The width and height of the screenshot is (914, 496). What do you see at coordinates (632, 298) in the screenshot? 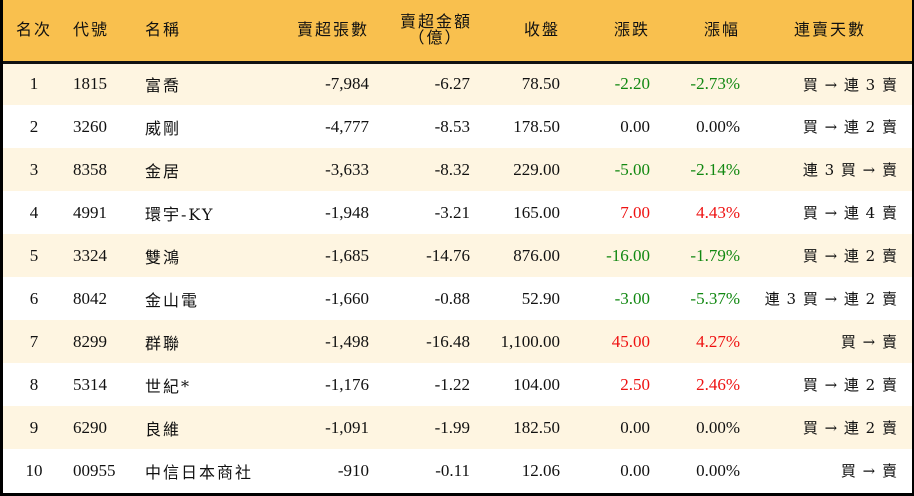
I see `change-cell: -3.00` at bounding box center [632, 298].